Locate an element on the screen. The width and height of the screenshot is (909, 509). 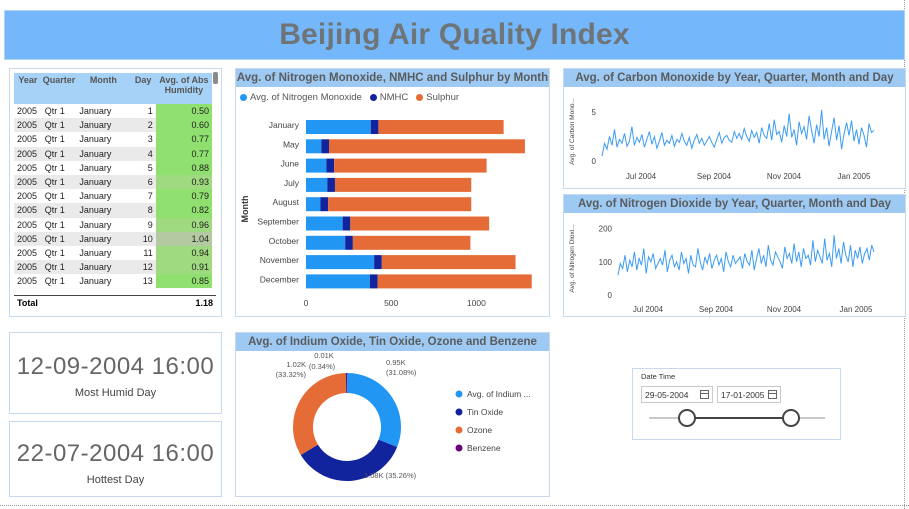
start-date-input: 29-05-2004 is located at coordinates (677, 394).